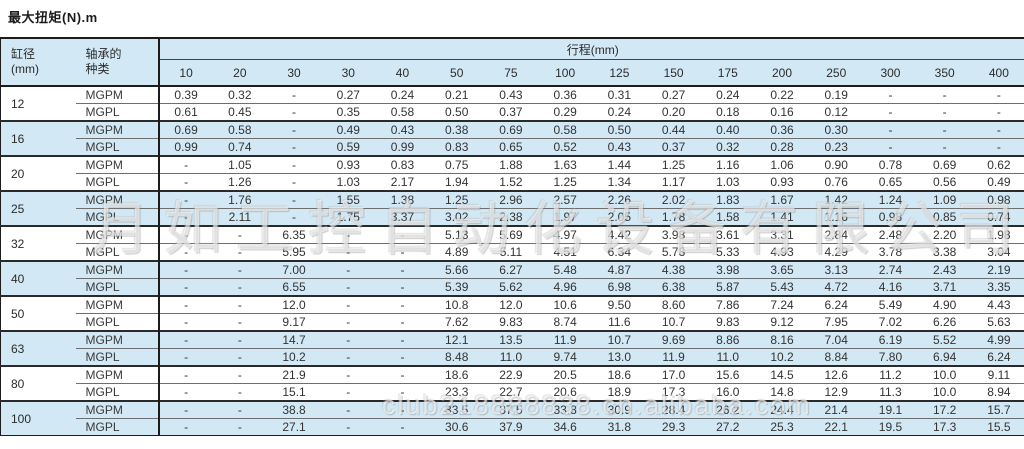  I want to click on value-cell: 8.74, so click(565, 322).